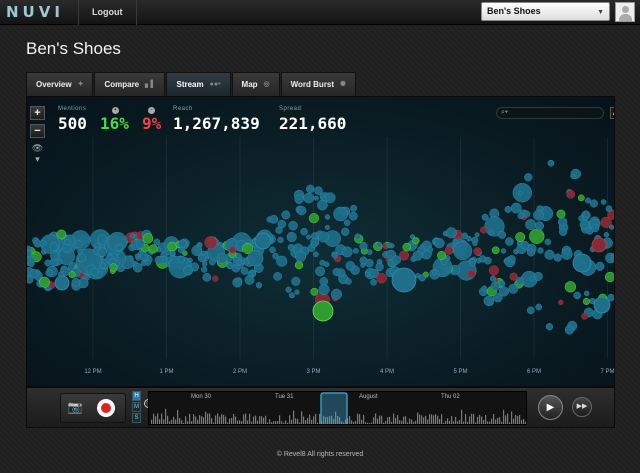  I want to click on mentions-stat: Mentions 500, so click(72, 119).